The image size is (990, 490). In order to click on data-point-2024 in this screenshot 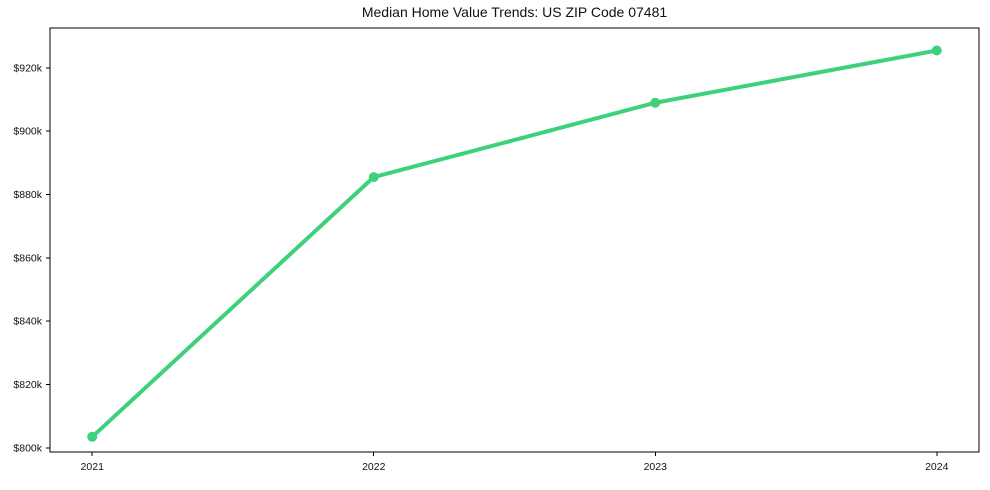, I will do `click(936, 50)`.